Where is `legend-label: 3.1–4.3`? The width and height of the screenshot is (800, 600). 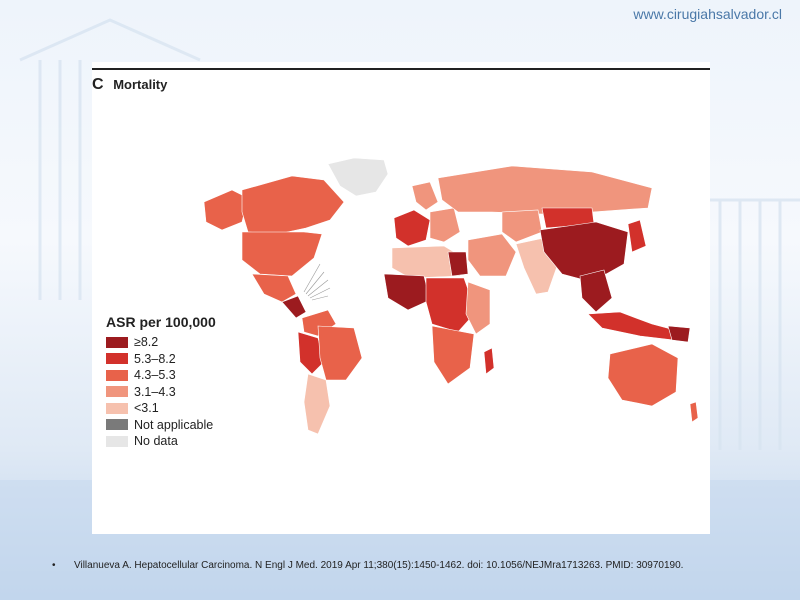
legend-label: 3.1–4.3 is located at coordinates (155, 391).